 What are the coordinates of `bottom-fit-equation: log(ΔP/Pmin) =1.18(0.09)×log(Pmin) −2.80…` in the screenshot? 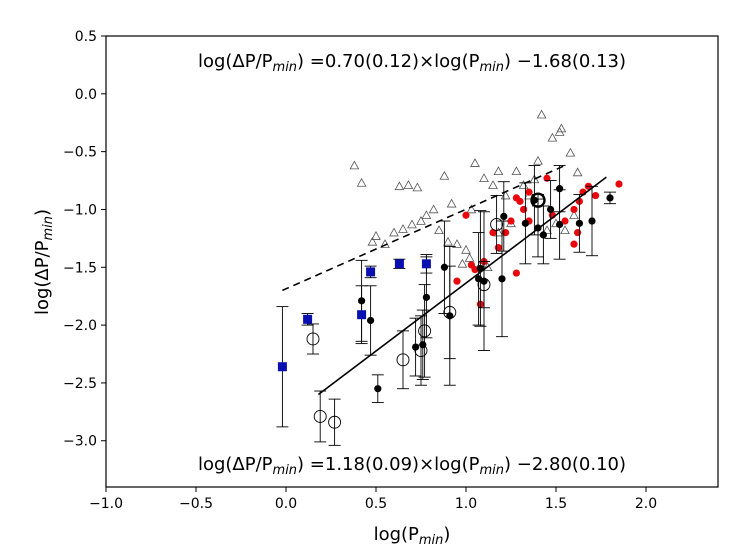 It's located at (412, 466).